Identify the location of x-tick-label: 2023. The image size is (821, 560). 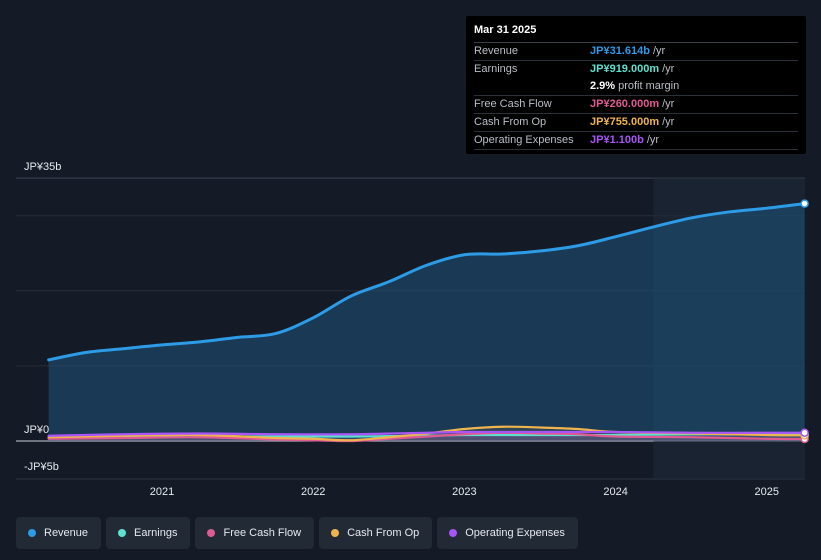
(464, 492).